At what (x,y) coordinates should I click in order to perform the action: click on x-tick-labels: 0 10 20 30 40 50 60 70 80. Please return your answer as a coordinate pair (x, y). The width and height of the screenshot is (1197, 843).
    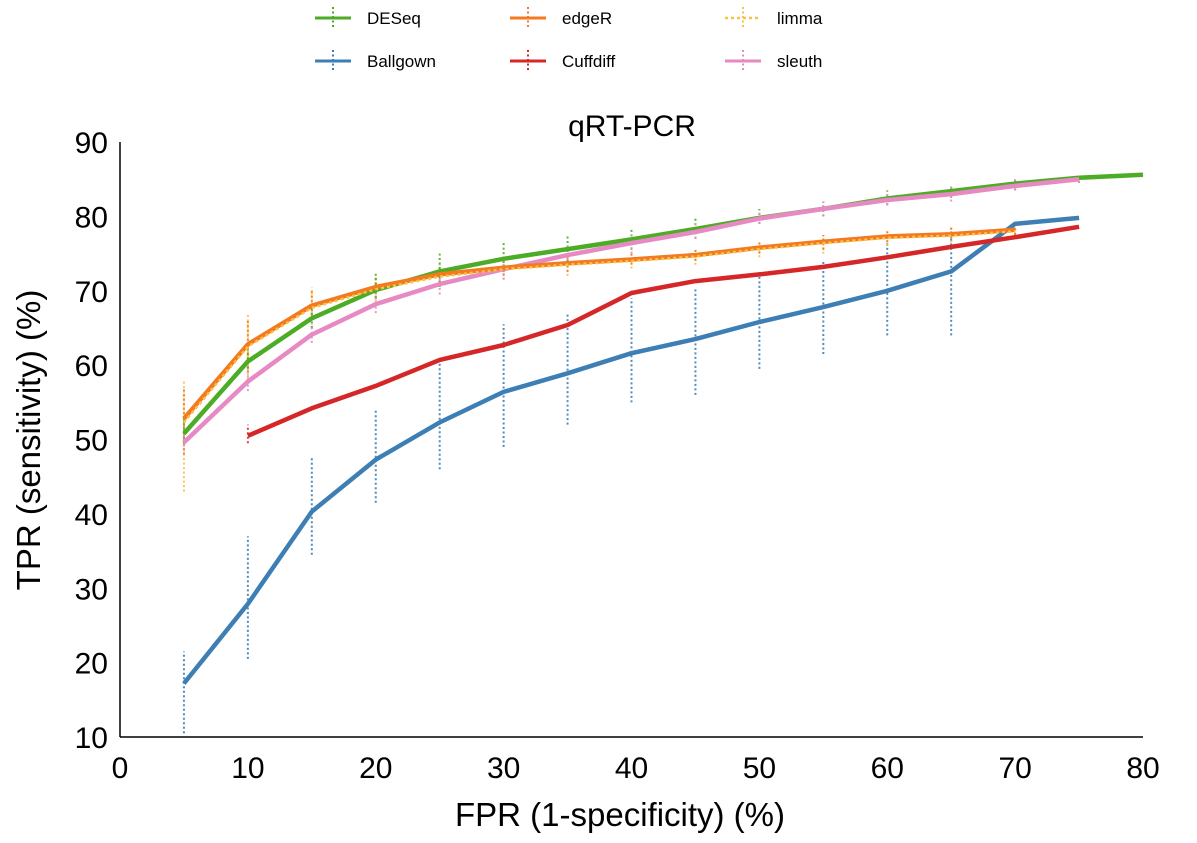
    Looking at the image, I should click on (636, 768).